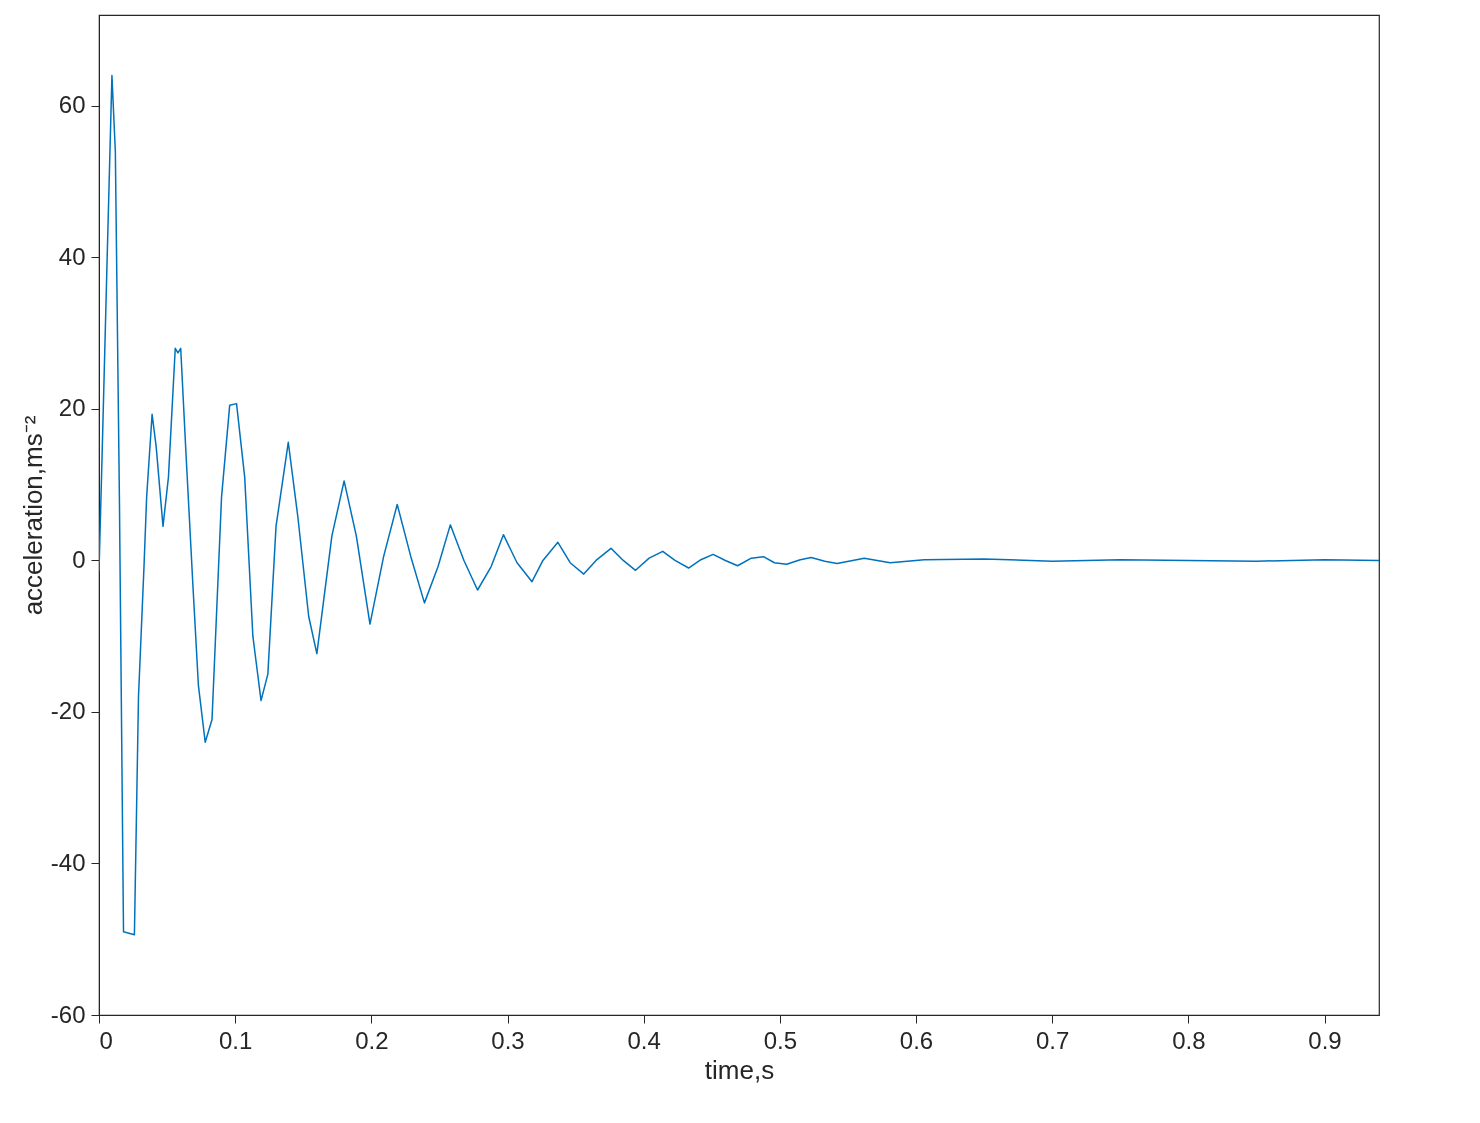 The width and height of the screenshot is (1480, 1123). Describe the element at coordinates (68, 1014) in the screenshot. I see `y-tick-label: -60` at that location.